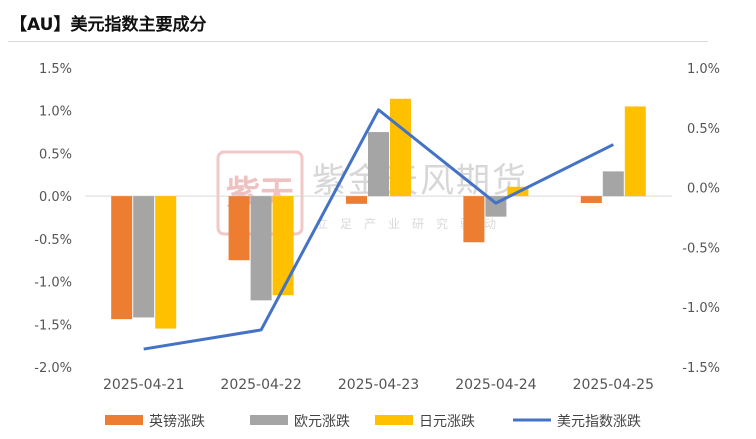 This screenshot has width=756, height=439. Describe the element at coordinates (177, 421) in the screenshot. I see `legend-label: 英镑涨跌` at that location.